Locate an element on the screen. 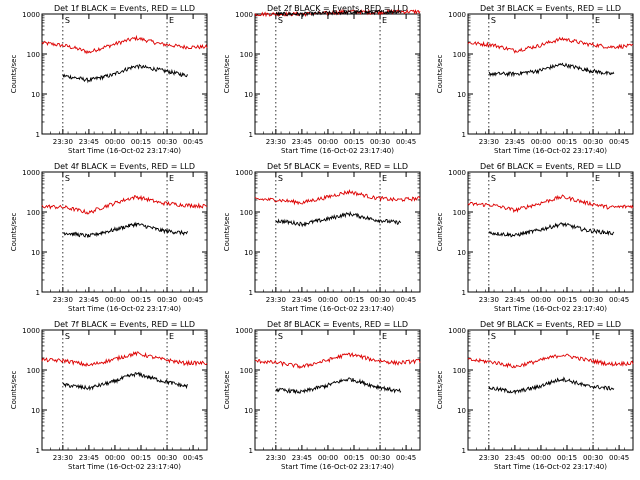  panel-title: Det 8f BLACK = Events, RED = LLD is located at coordinates (337, 324).